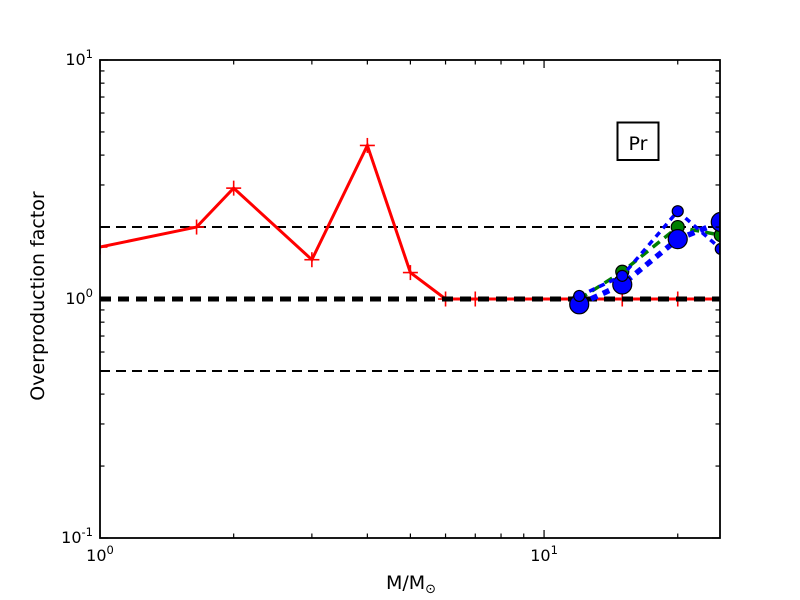 This screenshot has width=800, height=600. What do you see at coordinates (79, 297) in the screenshot?
I see `y-tick-label: 10⁰` at bounding box center [79, 297].